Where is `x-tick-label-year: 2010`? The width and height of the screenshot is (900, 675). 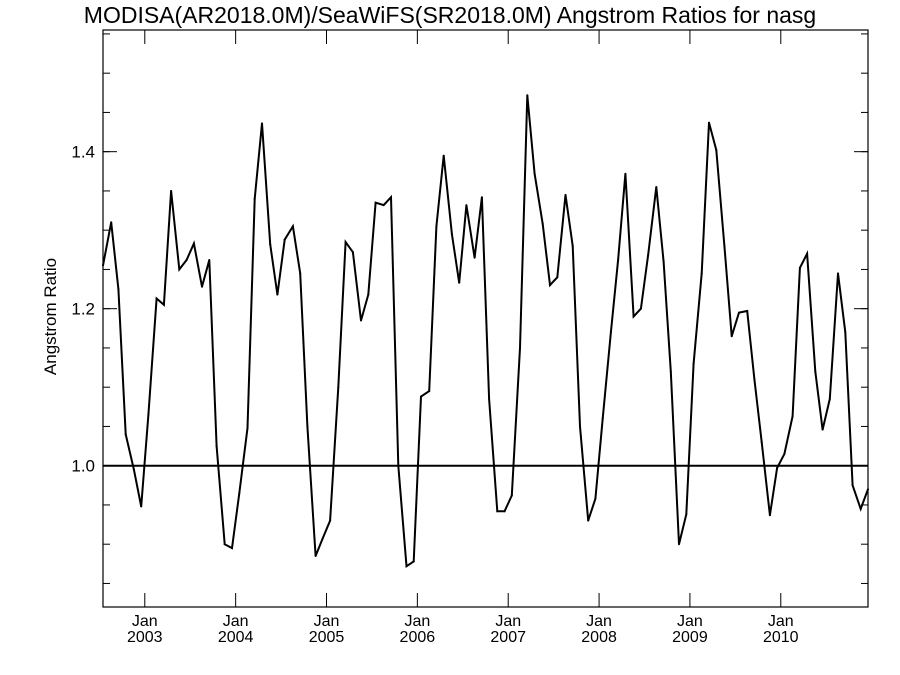 x-tick-label-year: 2010 is located at coordinates (781, 637).